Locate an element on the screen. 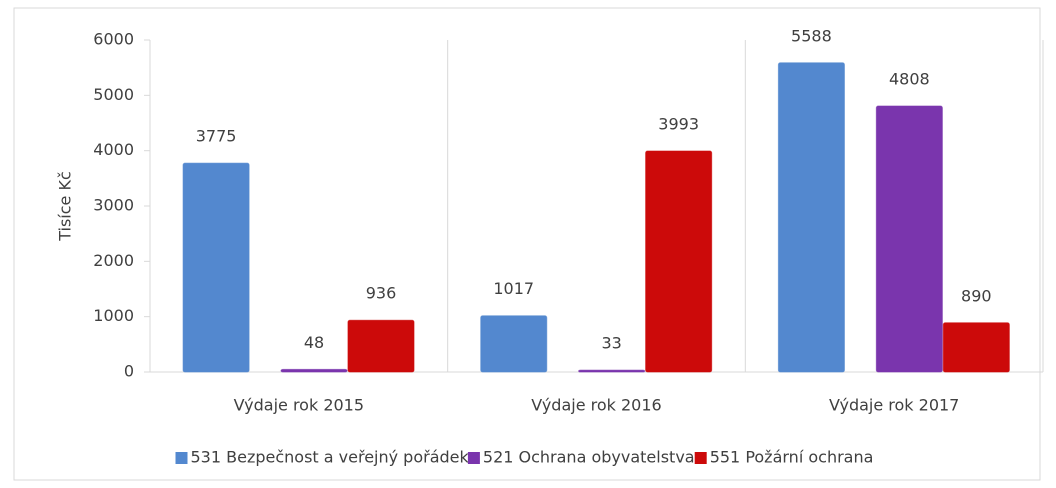 The height and width of the screenshot is (488, 1056). y-axis-label: Tisíce Kč is located at coordinates (65, 206).